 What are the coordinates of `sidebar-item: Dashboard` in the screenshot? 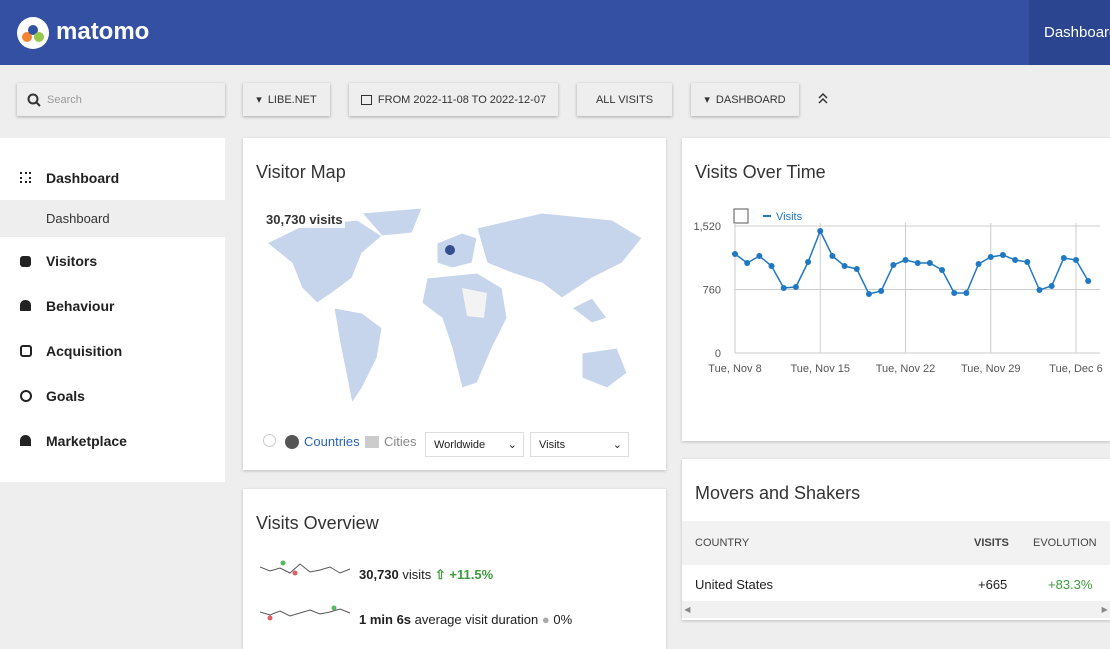 It's located at (83, 178).